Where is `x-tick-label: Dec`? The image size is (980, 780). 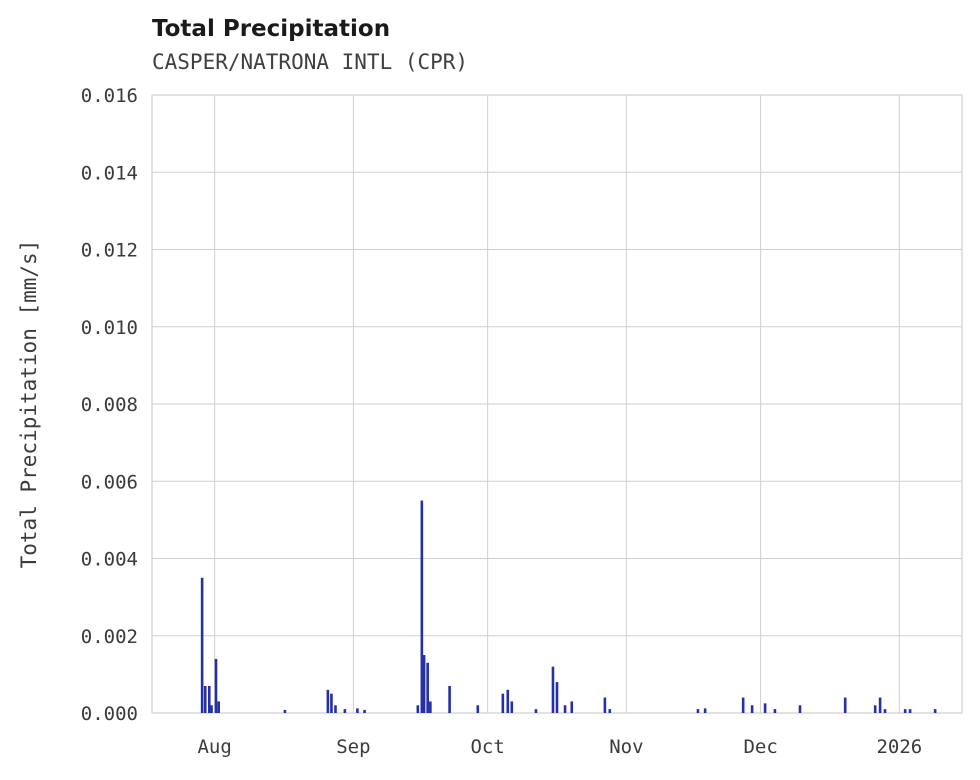 x-tick-label: Dec is located at coordinates (760, 747).